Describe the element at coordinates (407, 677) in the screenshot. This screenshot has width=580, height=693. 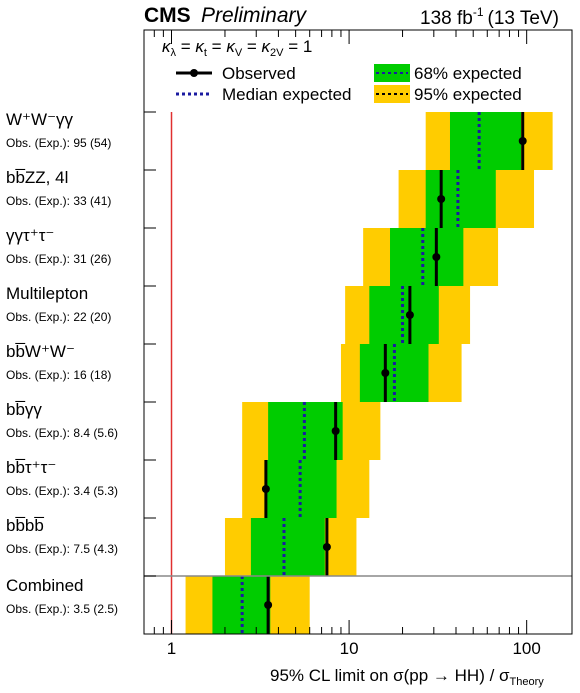
I see `x-axis-label: 95% CL limit on σ(pp → HH) / σTheory` at that location.